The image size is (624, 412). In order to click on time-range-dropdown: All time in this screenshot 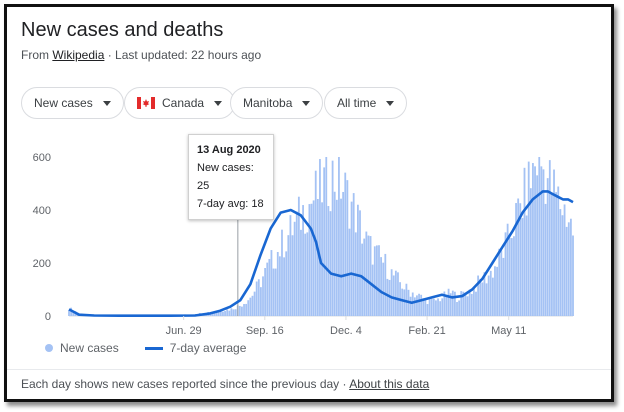, I will do `click(366, 103)`.